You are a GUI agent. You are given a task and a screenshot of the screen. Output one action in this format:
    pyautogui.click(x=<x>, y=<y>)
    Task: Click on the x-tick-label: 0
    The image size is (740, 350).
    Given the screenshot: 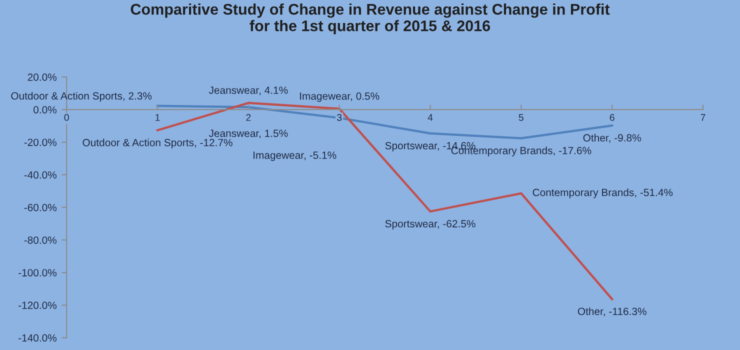 What is the action you would take?
    pyautogui.click(x=66, y=117)
    